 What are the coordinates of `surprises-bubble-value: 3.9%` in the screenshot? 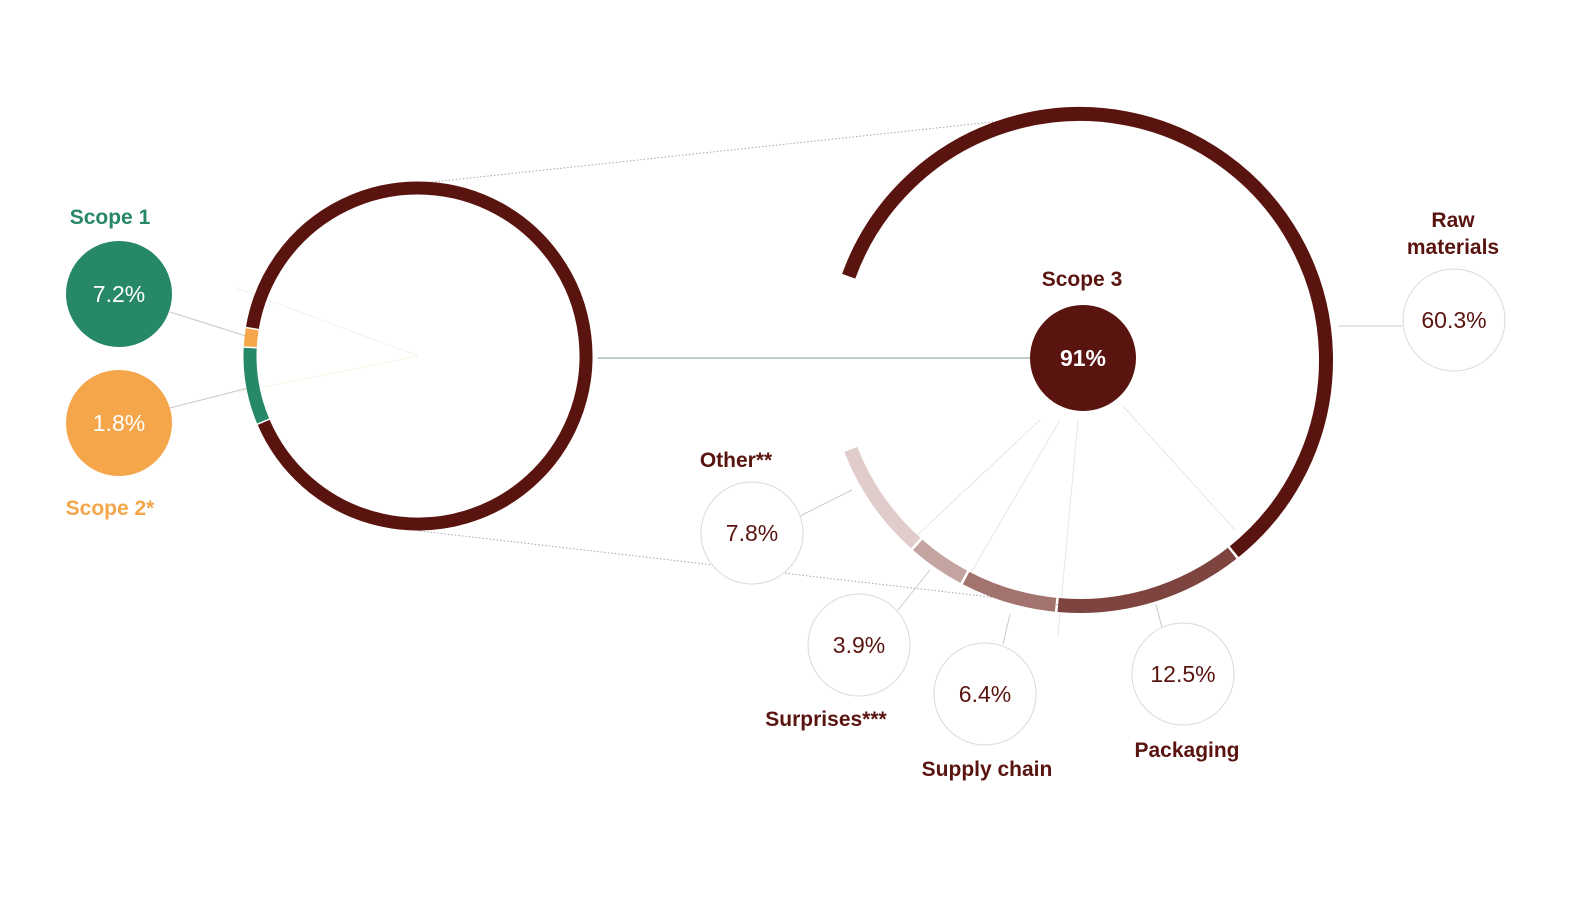 It's located at (859, 645).